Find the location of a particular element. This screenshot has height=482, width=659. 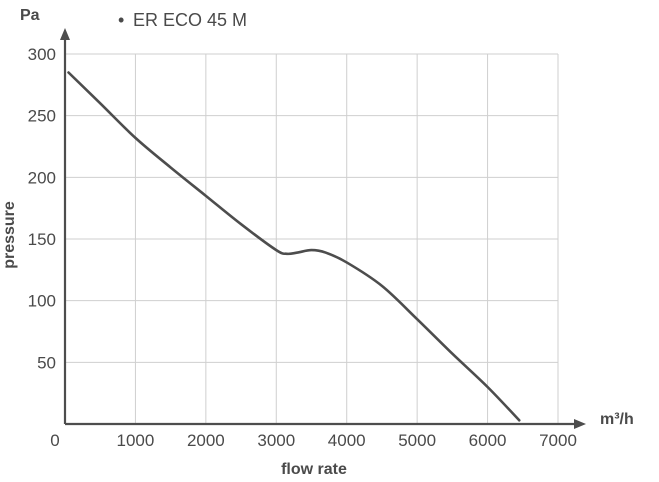

x-tick-label: 6000 is located at coordinates (488, 440).